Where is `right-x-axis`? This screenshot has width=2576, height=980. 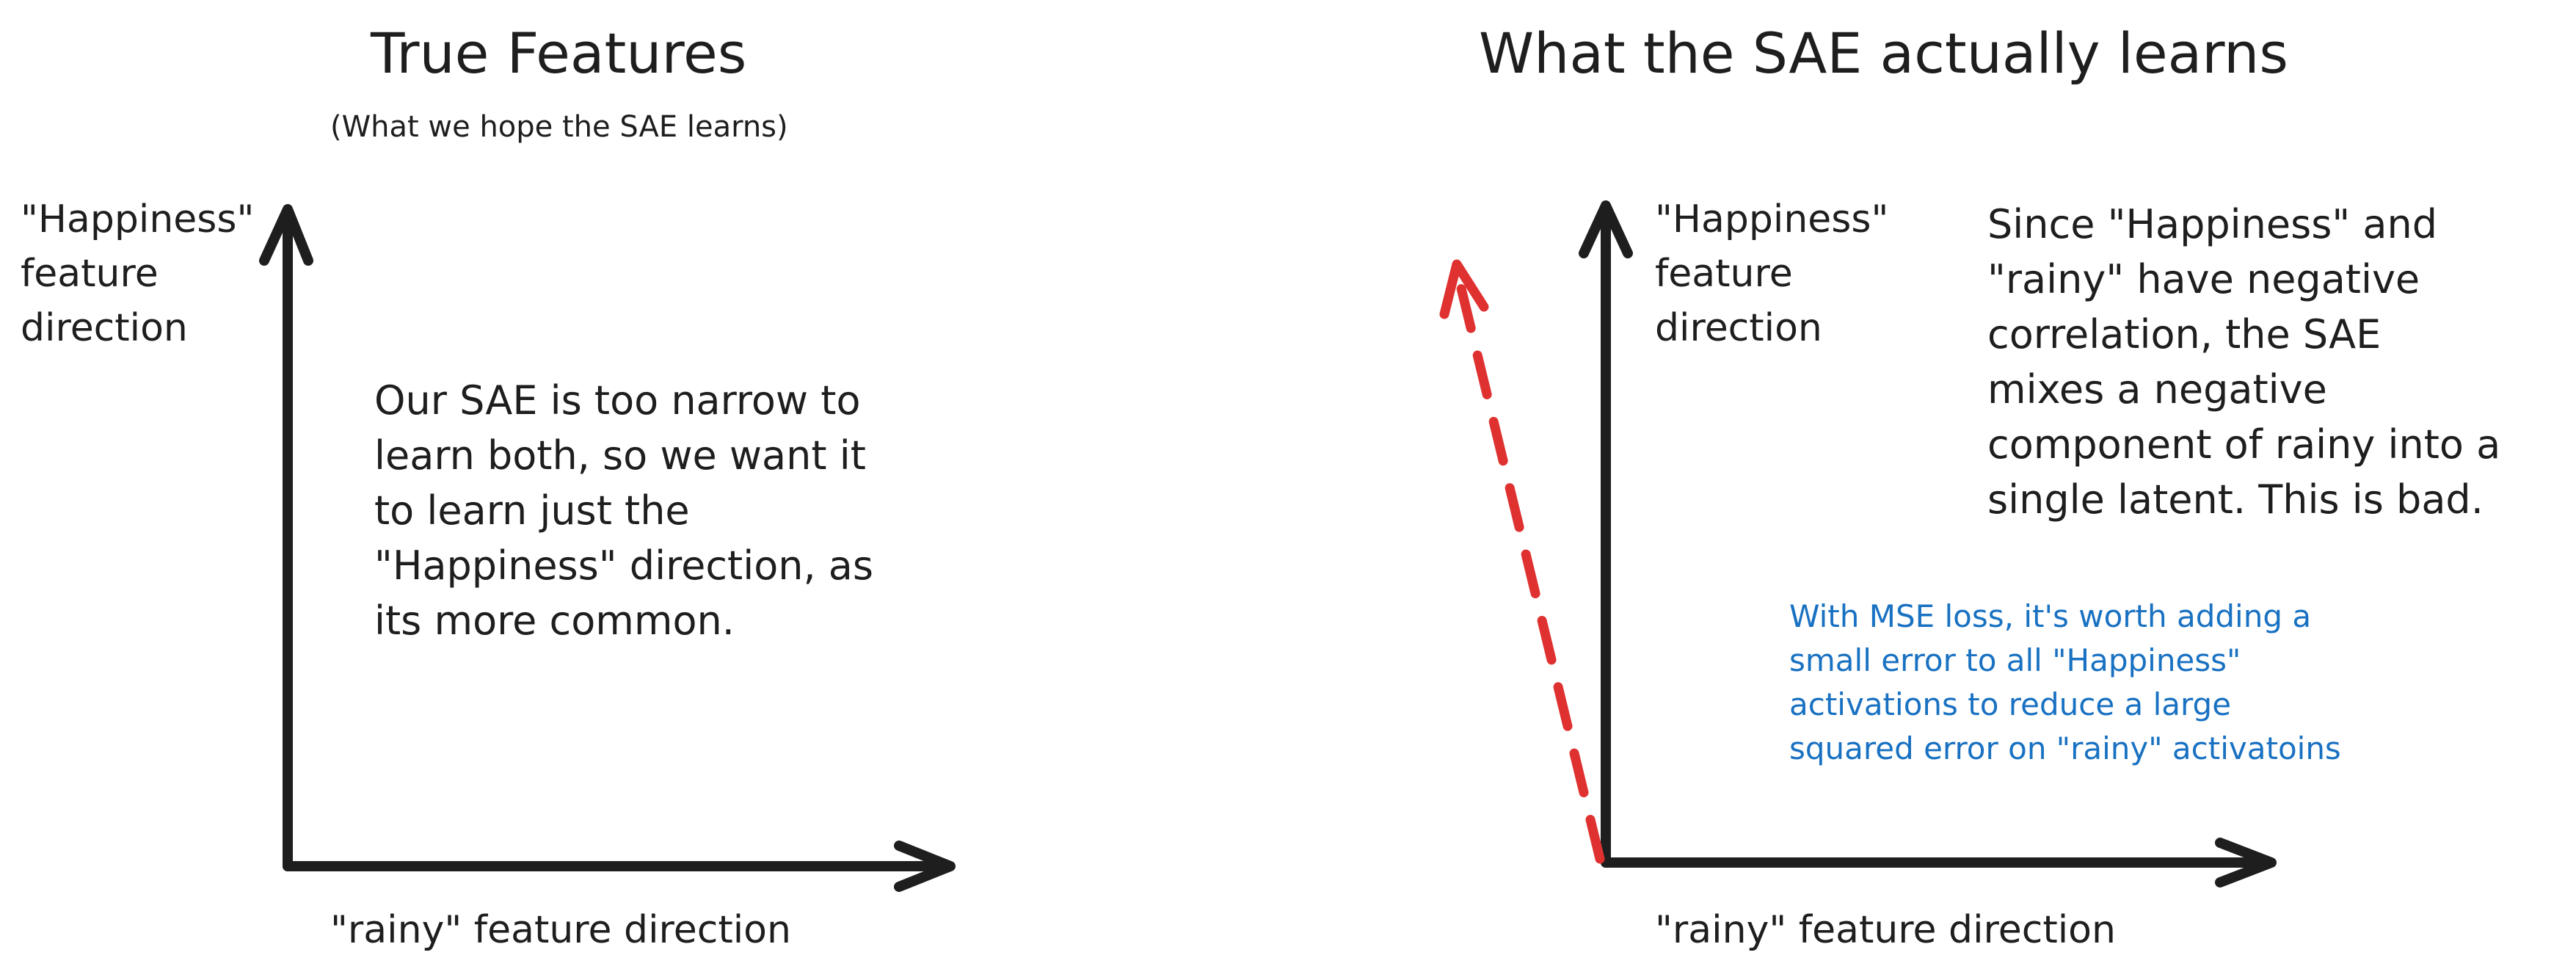
right-x-axis is located at coordinates (1939, 863).